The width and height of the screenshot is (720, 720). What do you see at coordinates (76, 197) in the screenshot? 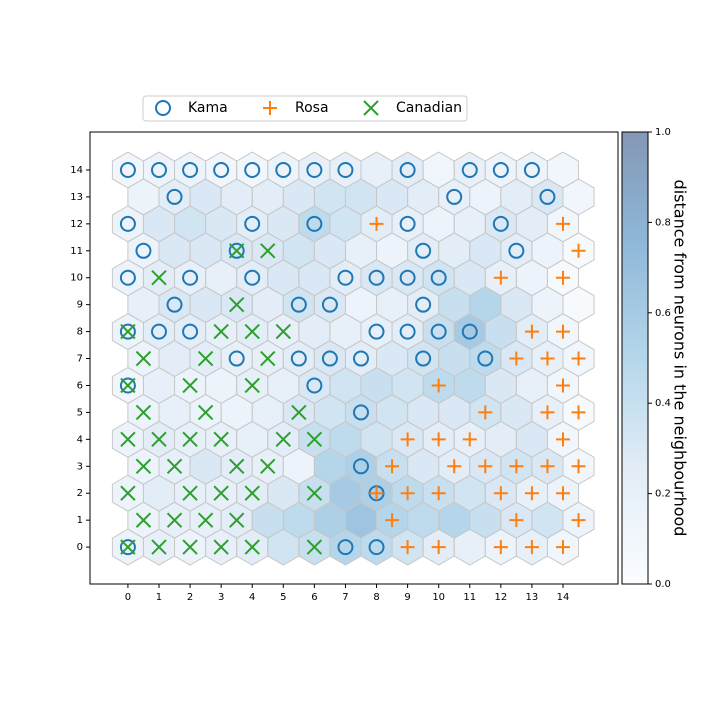
I see `y-tick-label: 13` at bounding box center [76, 197].